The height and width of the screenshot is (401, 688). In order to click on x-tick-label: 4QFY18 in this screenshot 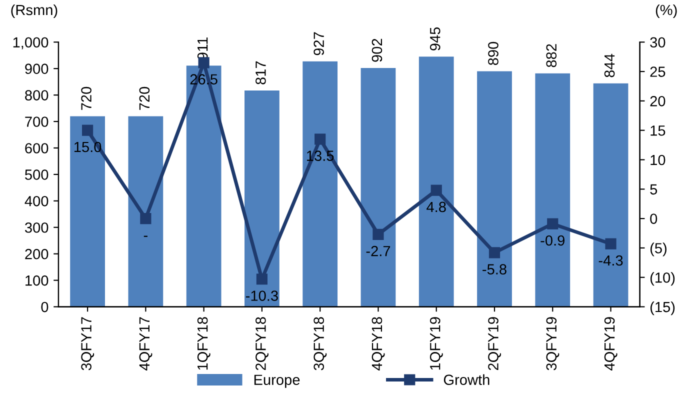, I will do `click(378, 343)`.